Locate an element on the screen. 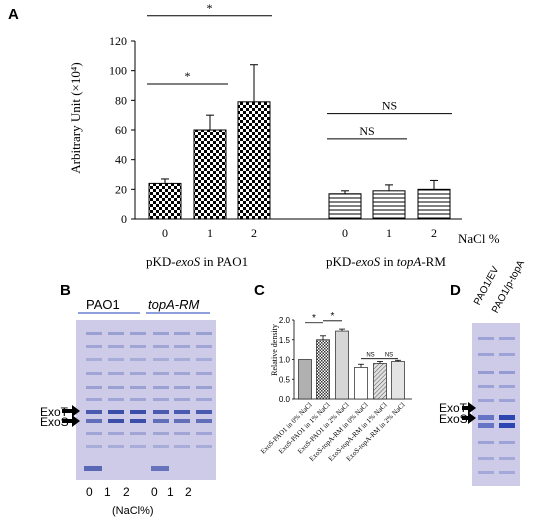 This screenshot has width=550, height=524. chart-a-ytick-label: 0 is located at coordinates (124, 219).